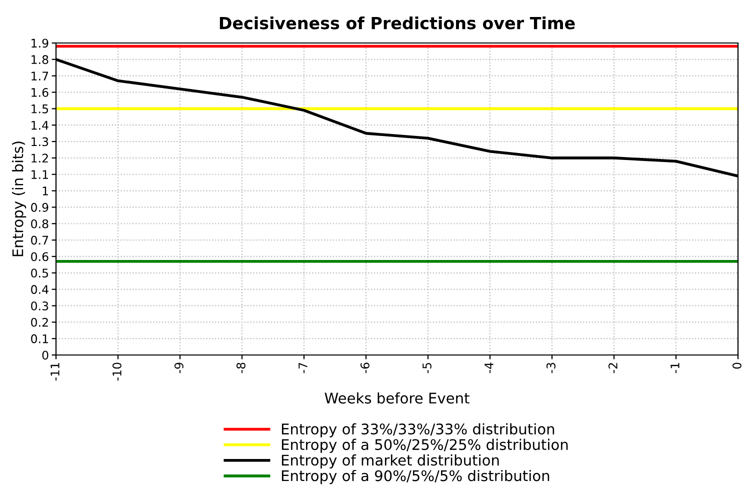 This screenshot has width=746, height=485. Describe the element at coordinates (241, 368) in the screenshot. I see `x-tick-label: -8` at that location.